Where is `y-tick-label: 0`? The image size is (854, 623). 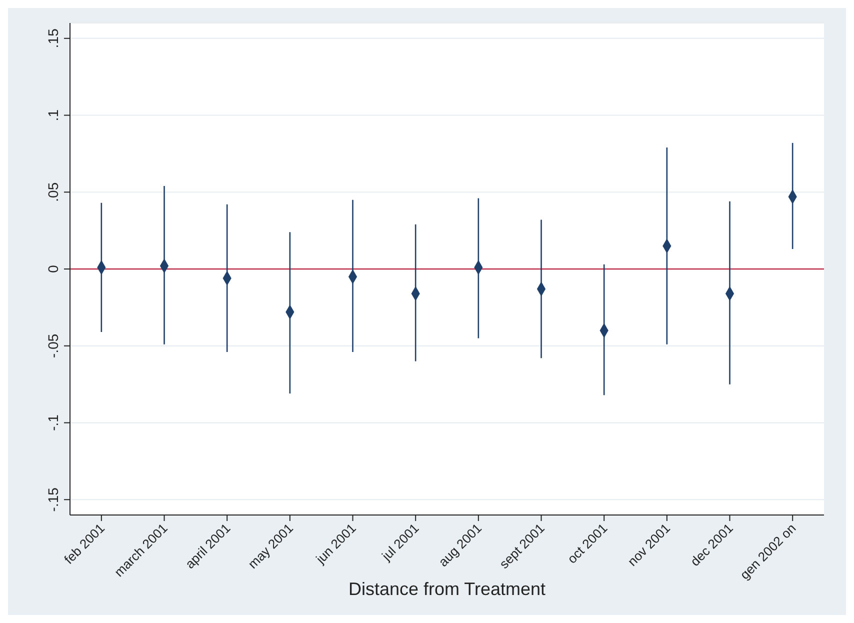 y-tick-label: 0 is located at coordinates (53, 268).